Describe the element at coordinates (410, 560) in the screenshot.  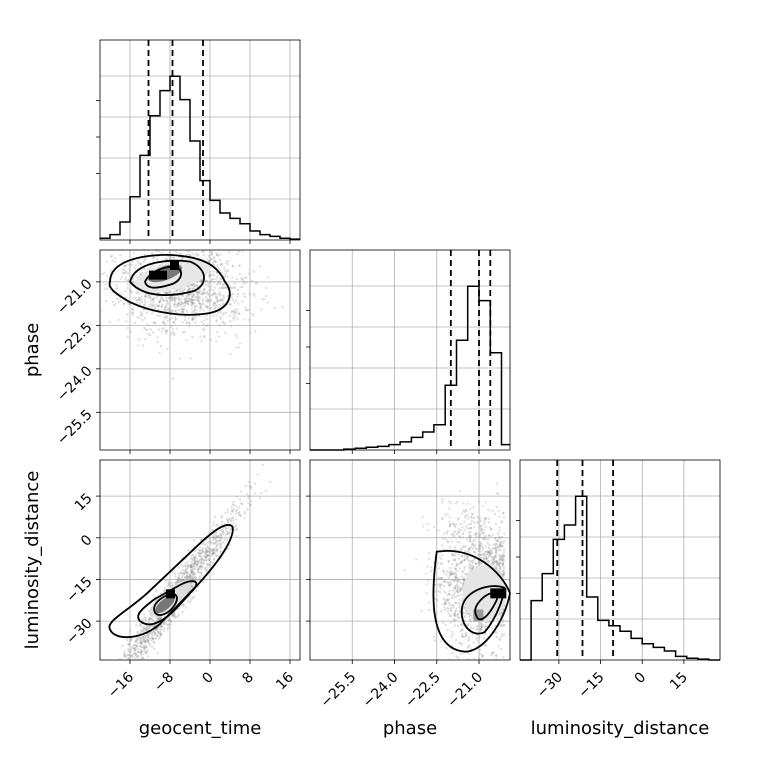
I see `scatter-ph-ld-frame` at that location.